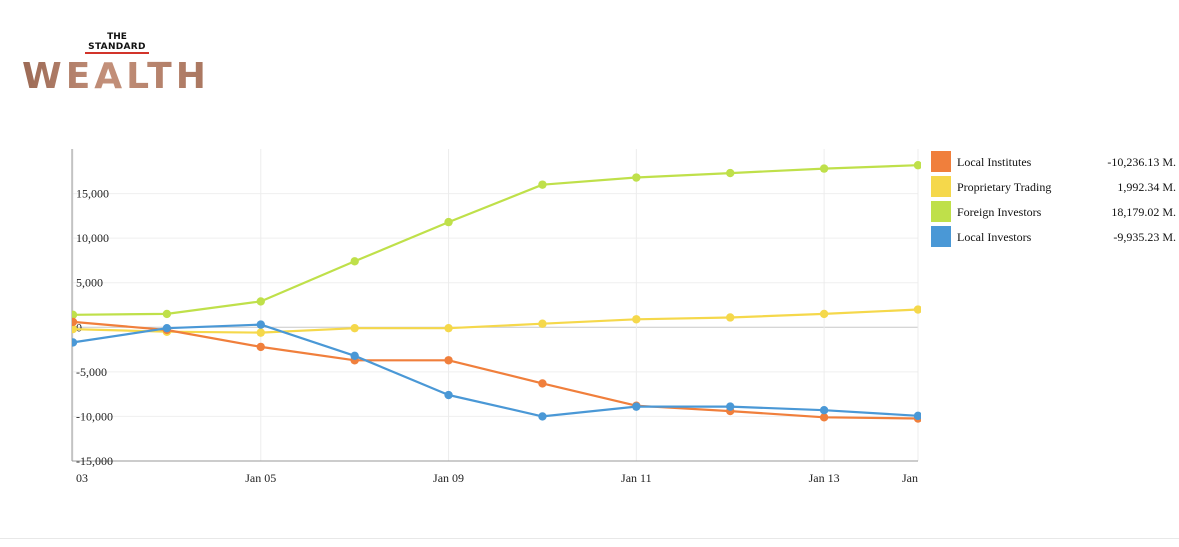 The image size is (1179, 547). Describe the element at coordinates (117, 37) in the screenshot. I see `brand-the: THE` at that location.